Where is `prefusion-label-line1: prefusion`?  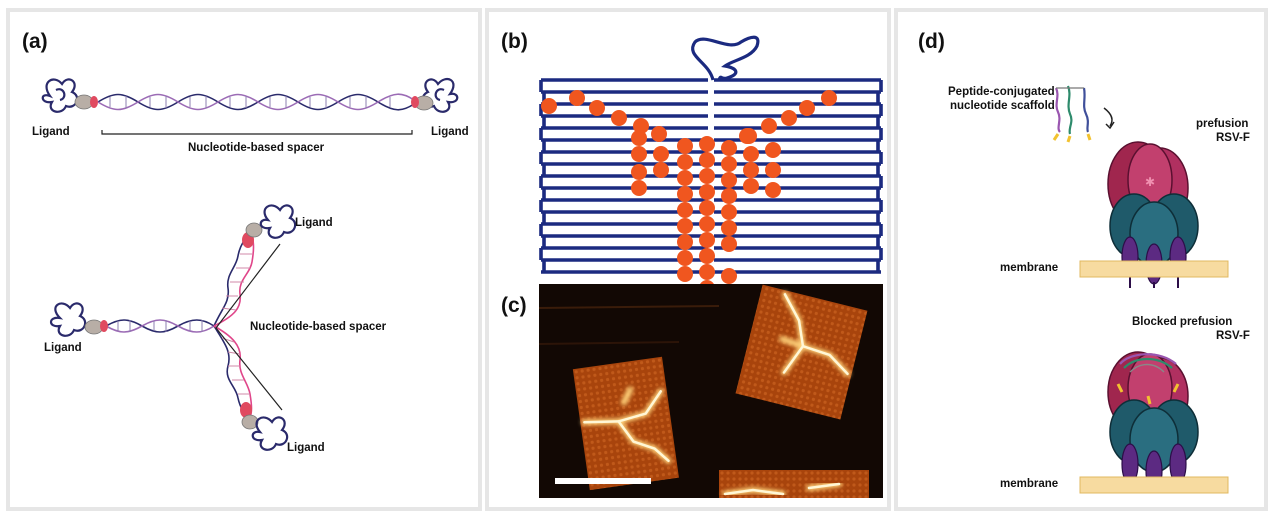 prefusion-label-line1: prefusion is located at coordinates (1222, 124).